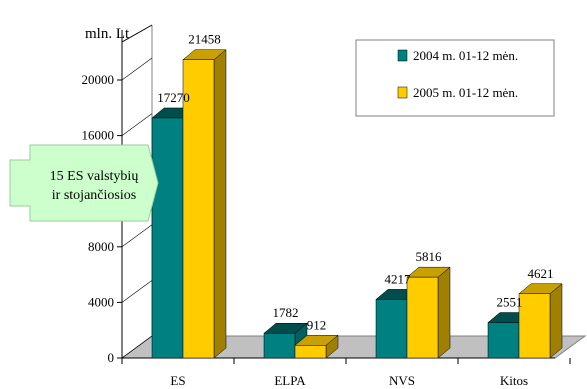 The image size is (587, 389). Describe the element at coordinates (286, 312) in the screenshot. I see `value-label: 1782` at that location.